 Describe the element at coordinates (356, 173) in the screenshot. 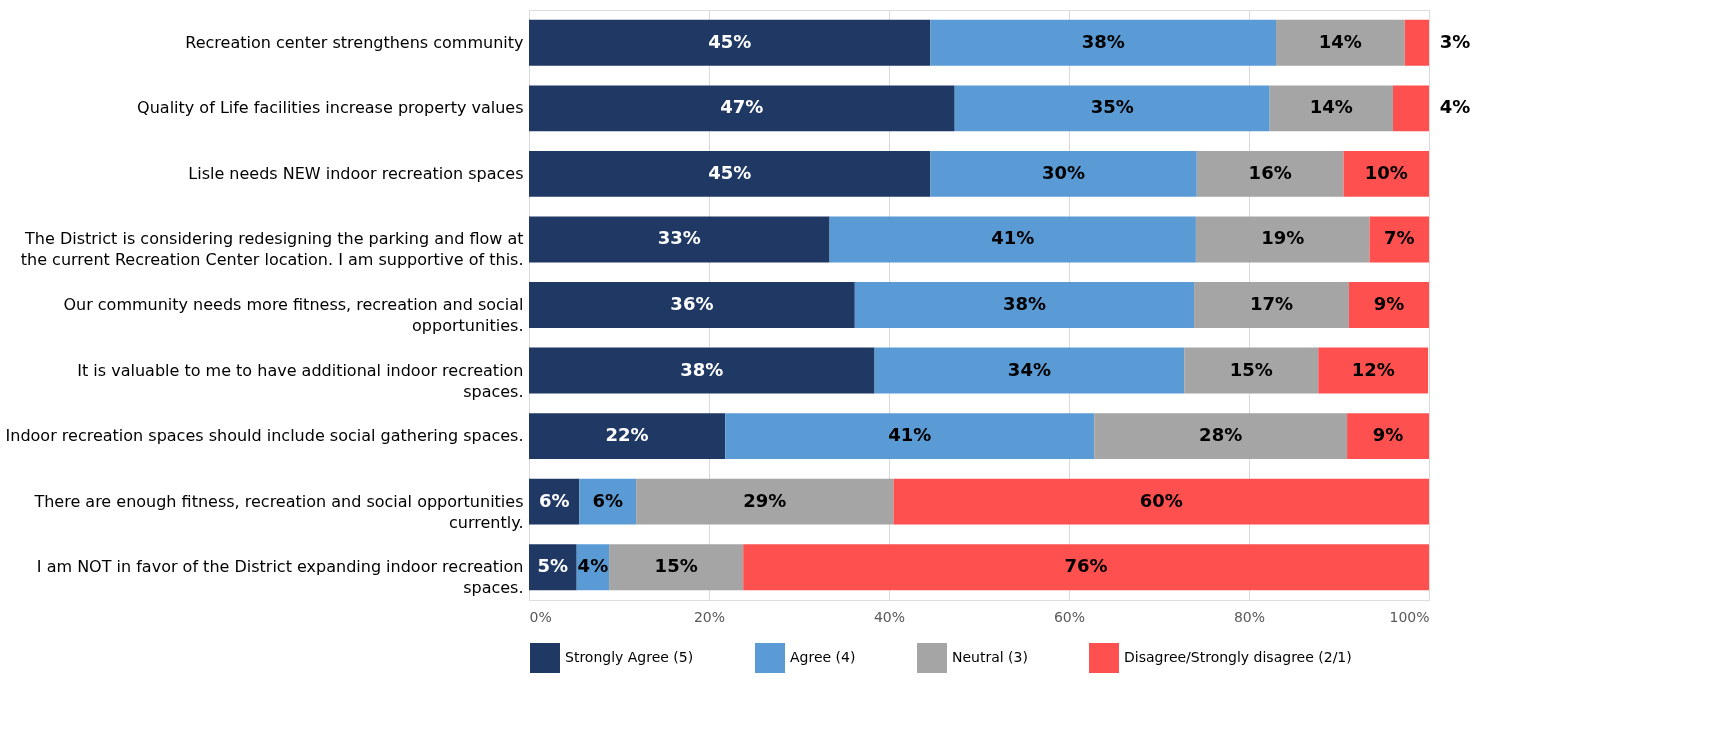

I see `y-tick-label: Lisle needs NEW indoor recreation spaces` at that location.